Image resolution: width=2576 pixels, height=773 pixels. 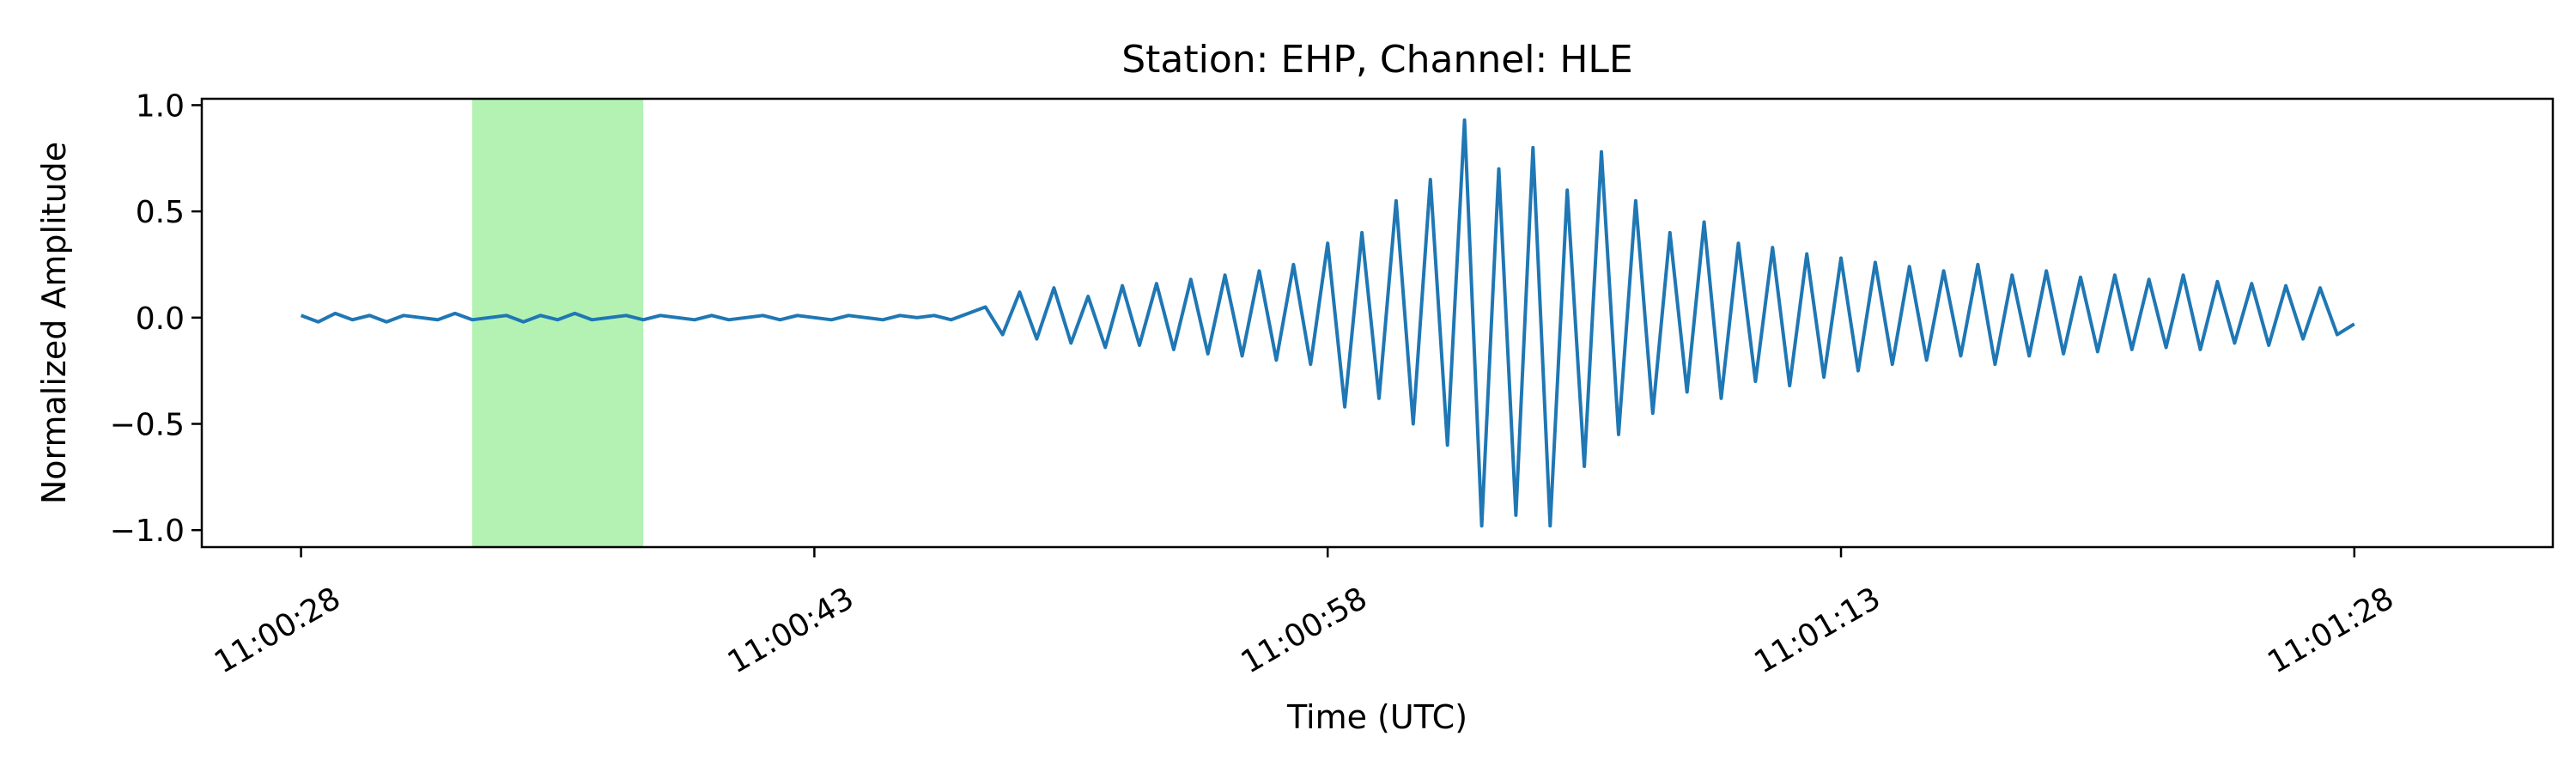 What do you see at coordinates (160, 106) in the screenshot?
I see `y-tick-label: 1.0` at bounding box center [160, 106].